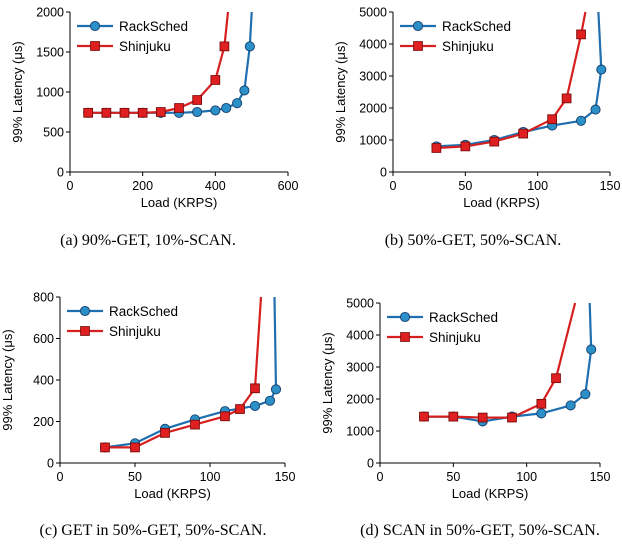 This screenshot has height=550, width=622. I want to click on y-tick-label: 1500, so click(50, 53).